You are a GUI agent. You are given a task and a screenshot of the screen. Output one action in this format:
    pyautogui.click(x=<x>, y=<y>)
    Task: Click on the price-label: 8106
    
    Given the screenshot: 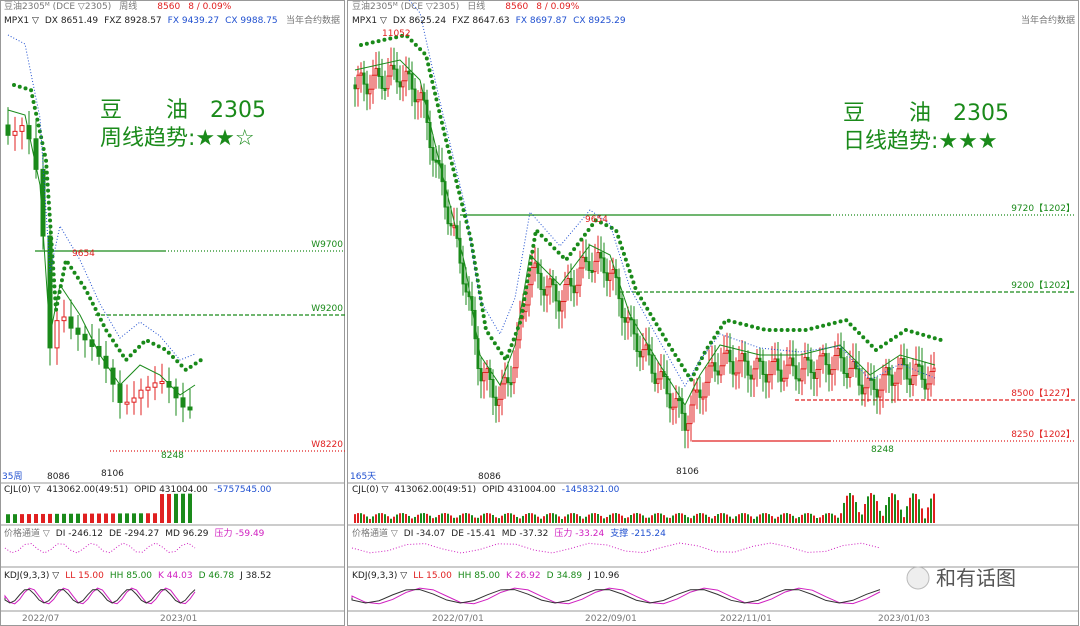 What is the action you would take?
    pyautogui.click(x=112, y=474)
    